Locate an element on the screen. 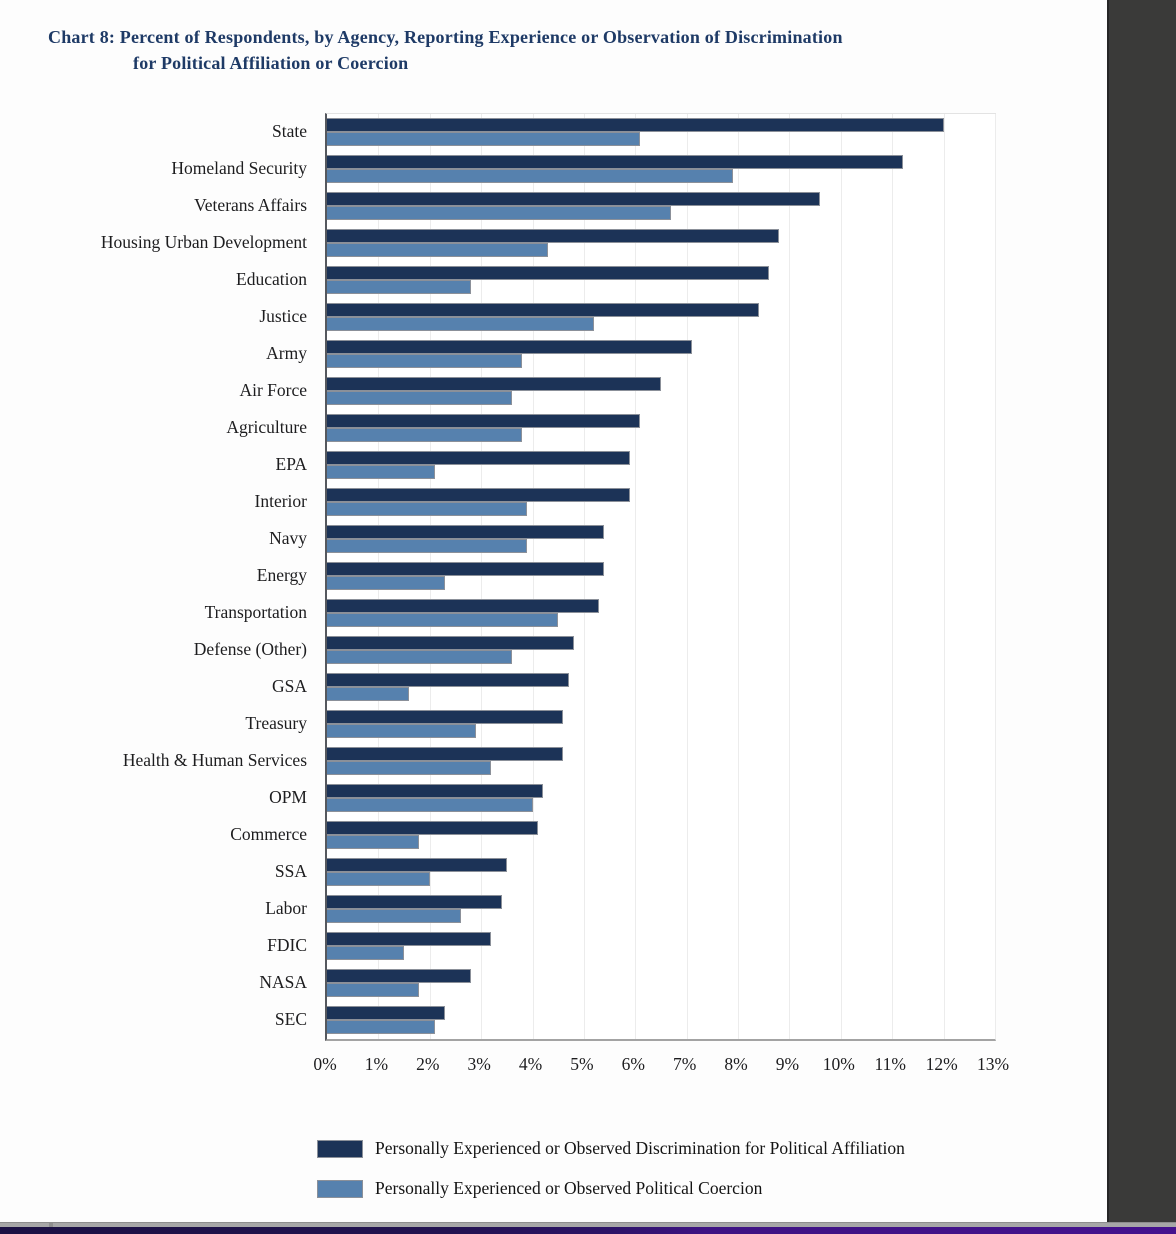 The width and height of the screenshot is (1176, 1234). x-tick-label: 10% is located at coordinates (838, 1064).